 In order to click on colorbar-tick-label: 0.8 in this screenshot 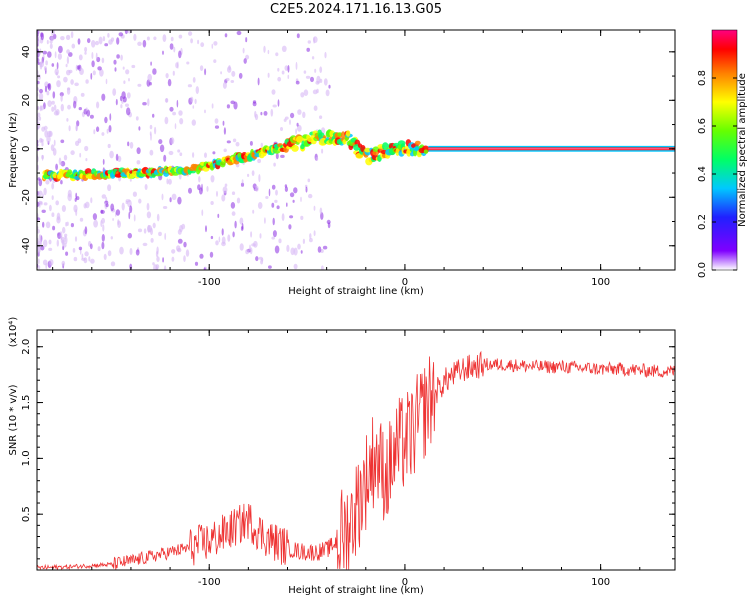, I will do `click(702, 78)`.